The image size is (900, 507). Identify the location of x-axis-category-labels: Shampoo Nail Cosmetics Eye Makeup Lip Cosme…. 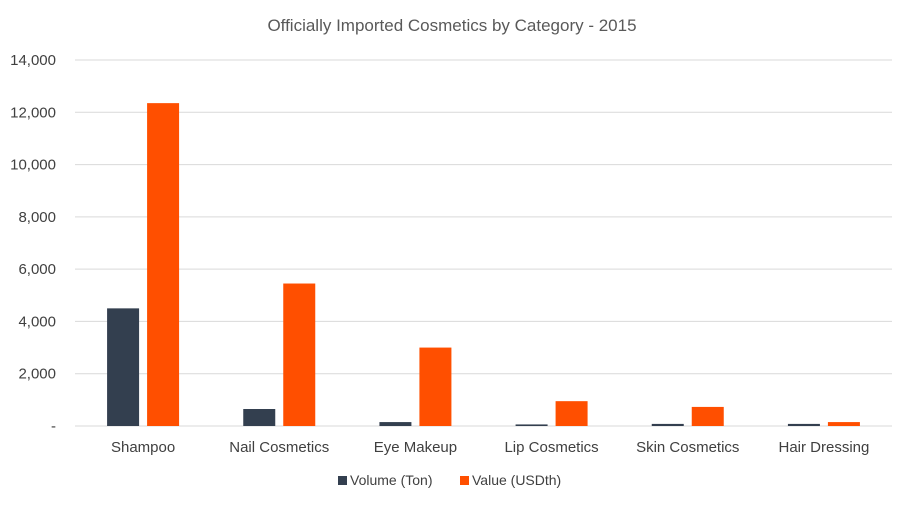
(490, 447).